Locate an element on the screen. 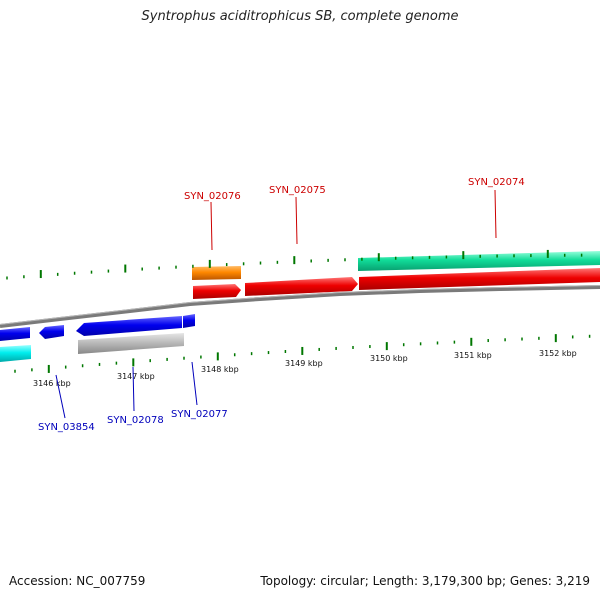 This screenshot has width=600, height=600. scale-label-3147: 3147 kbp is located at coordinates (136, 376).